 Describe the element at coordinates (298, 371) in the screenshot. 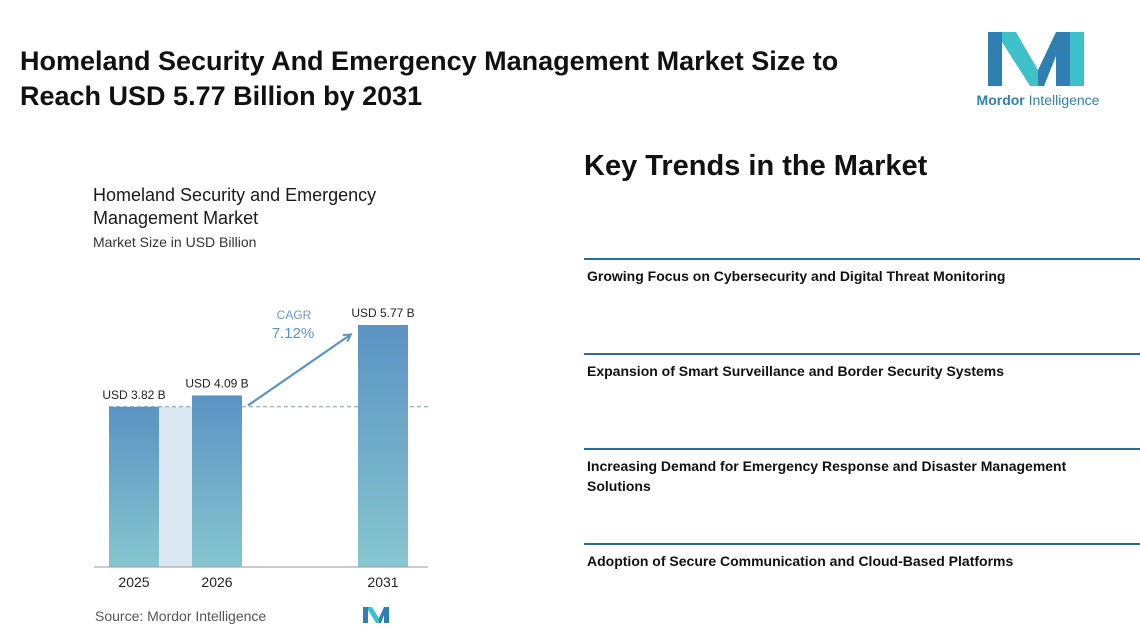

I see `cagr-arrow` at that location.